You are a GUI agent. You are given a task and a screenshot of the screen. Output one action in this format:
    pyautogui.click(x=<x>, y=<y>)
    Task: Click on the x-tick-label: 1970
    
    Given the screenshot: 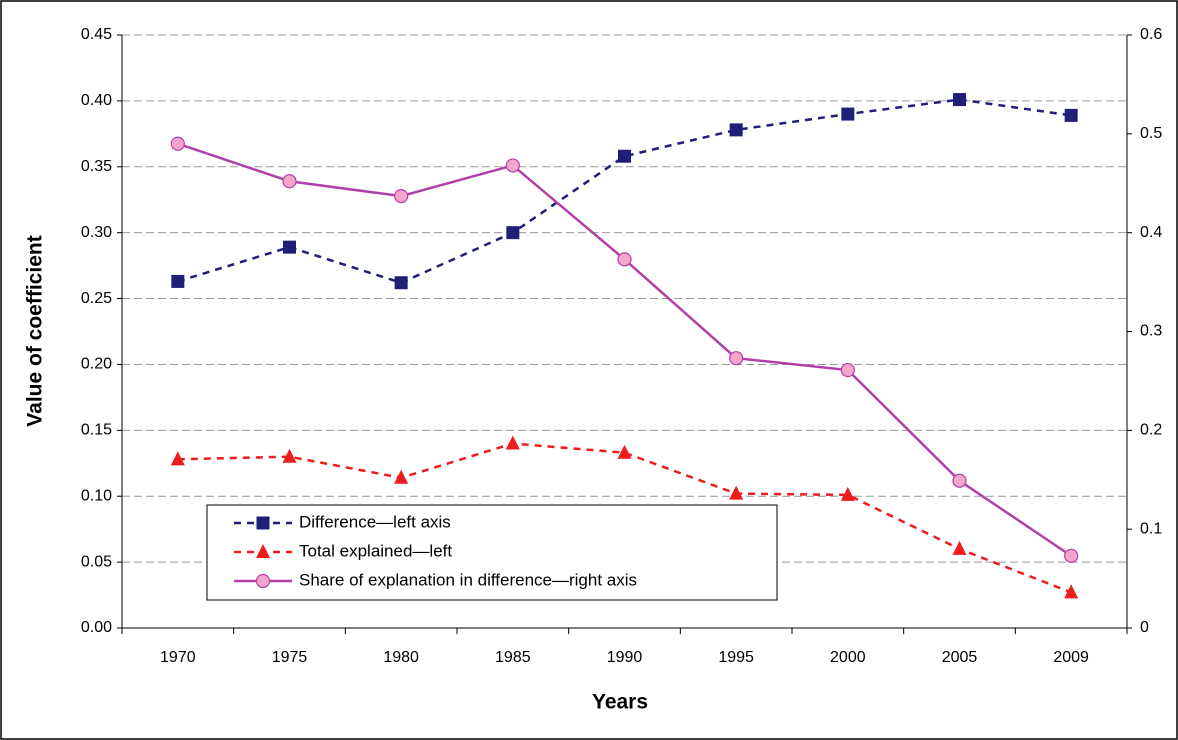 What is the action you would take?
    pyautogui.click(x=178, y=657)
    